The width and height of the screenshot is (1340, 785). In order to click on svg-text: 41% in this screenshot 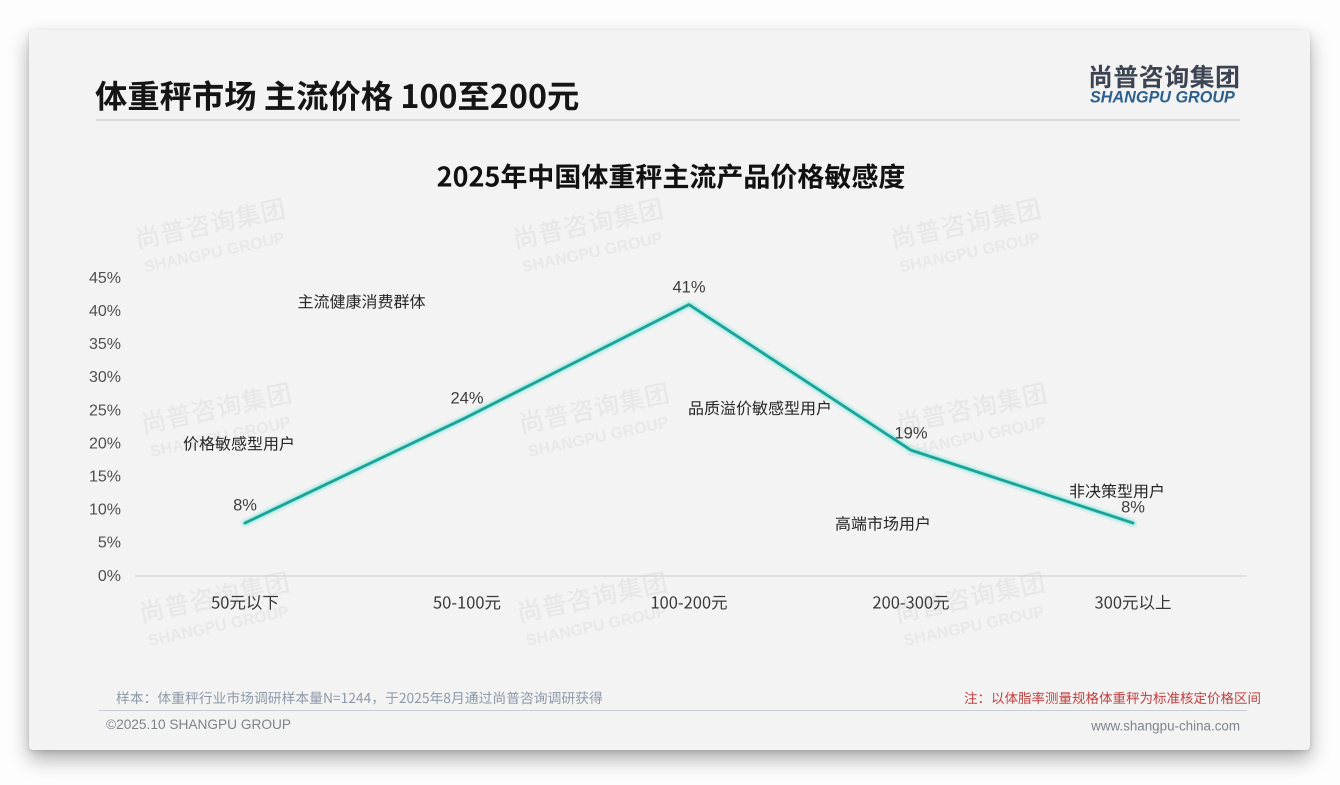, I will do `click(688, 288)`.